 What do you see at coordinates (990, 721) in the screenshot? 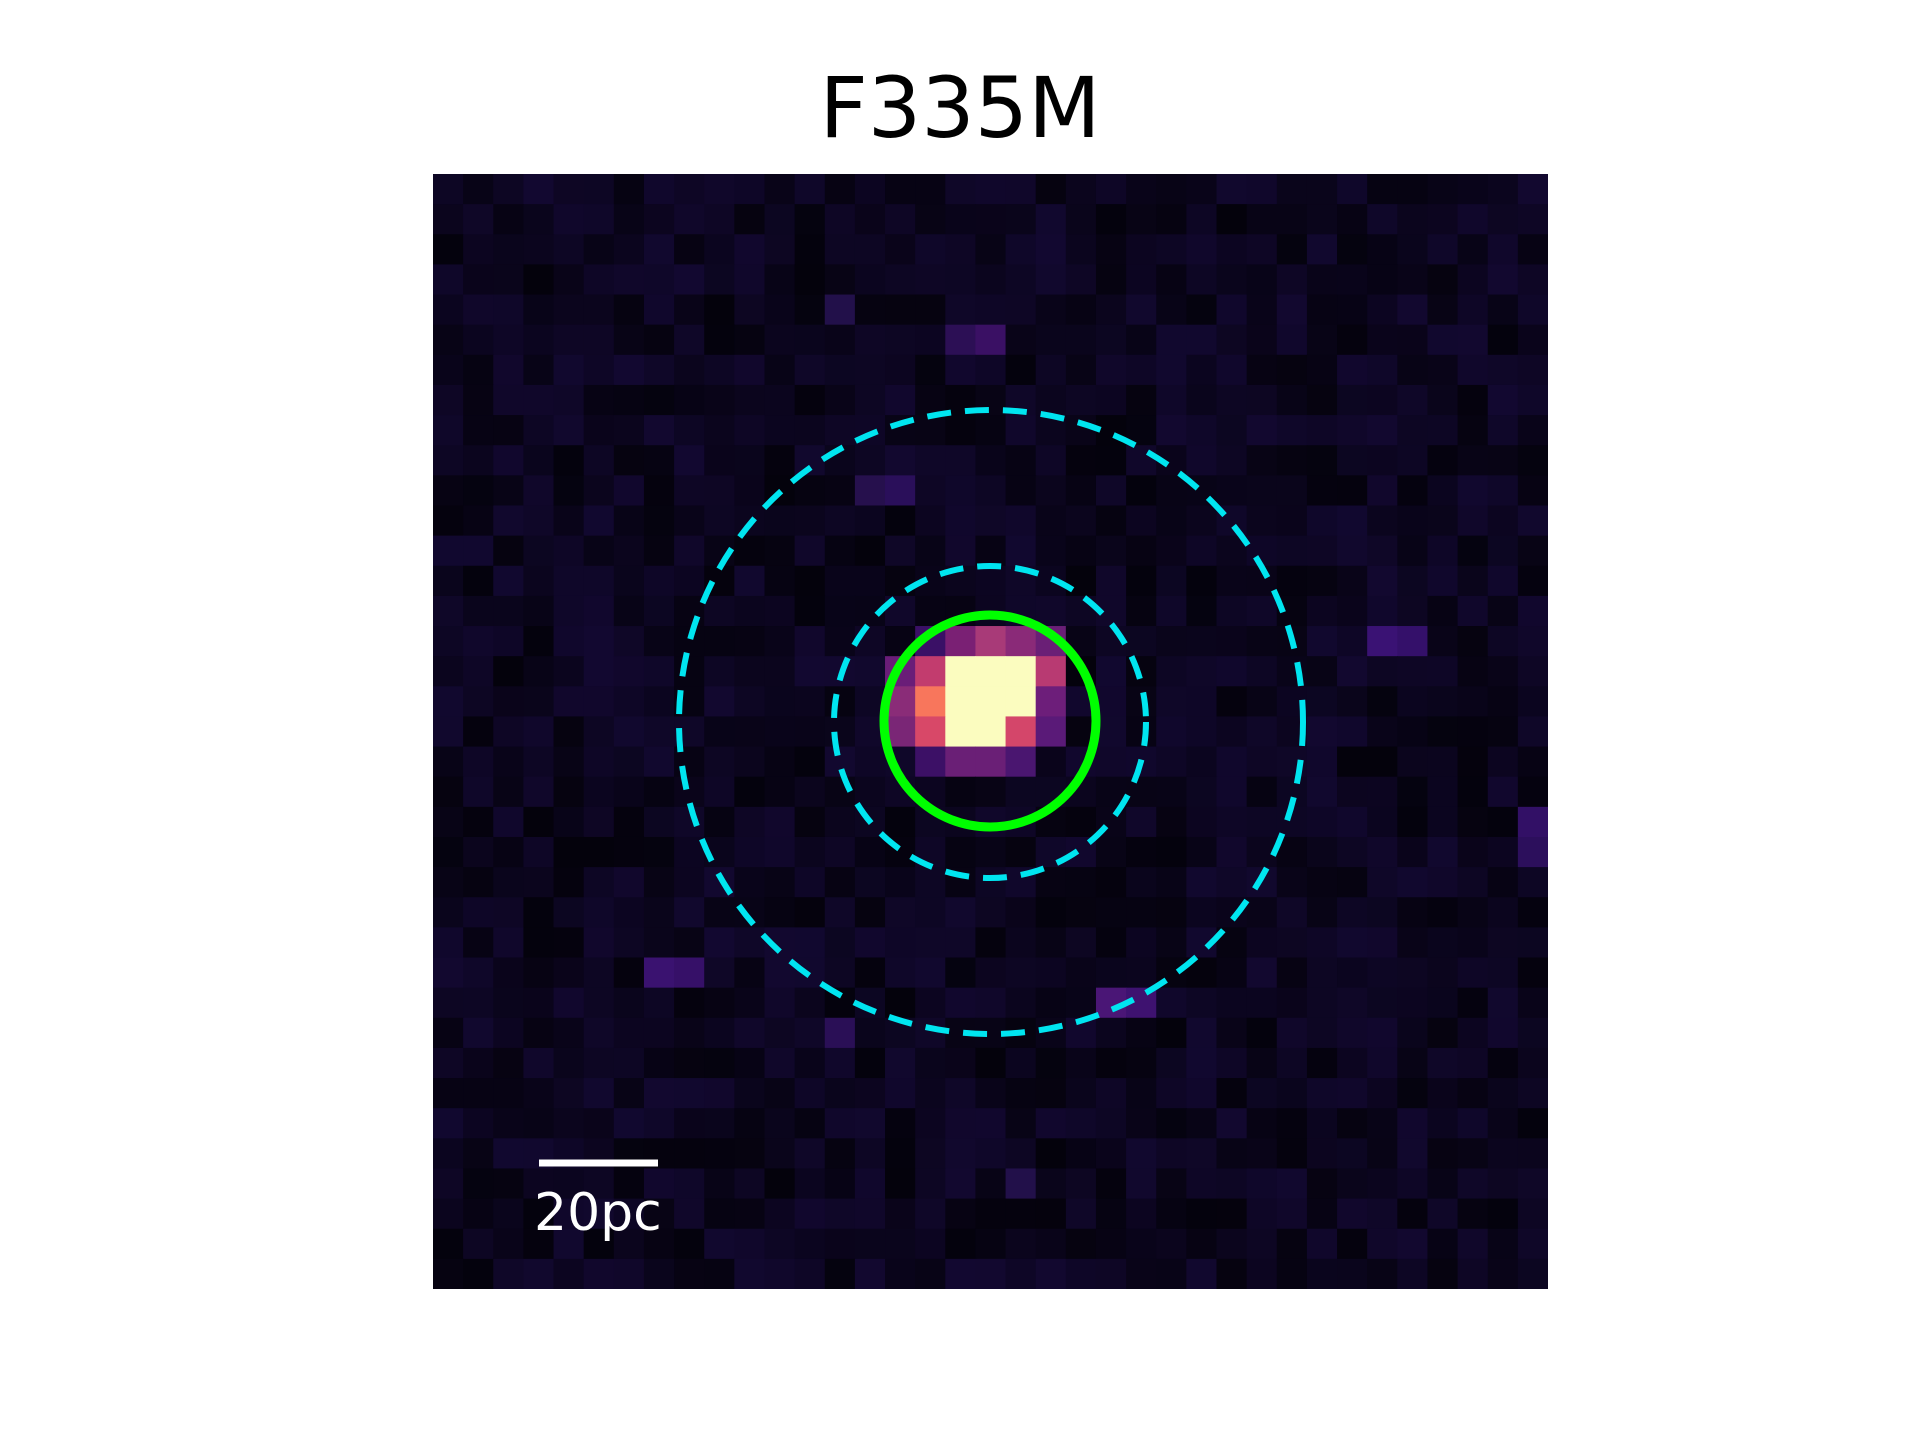
I see `aperture-circle` at bounding box center [990, 721].